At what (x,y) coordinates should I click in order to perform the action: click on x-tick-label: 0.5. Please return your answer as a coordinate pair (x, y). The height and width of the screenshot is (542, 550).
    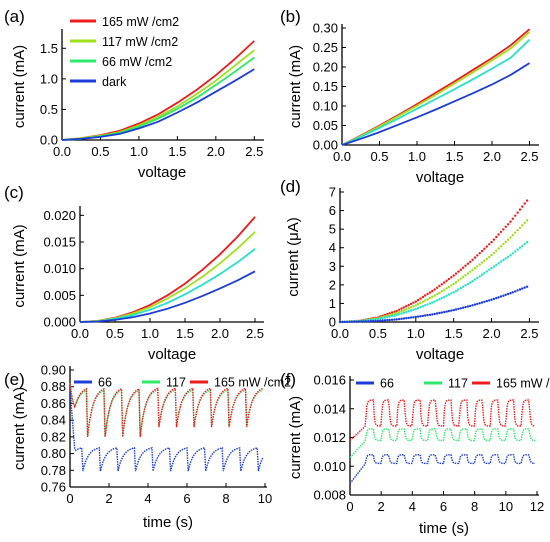
    Looking at the image, I should click on (100, 151).